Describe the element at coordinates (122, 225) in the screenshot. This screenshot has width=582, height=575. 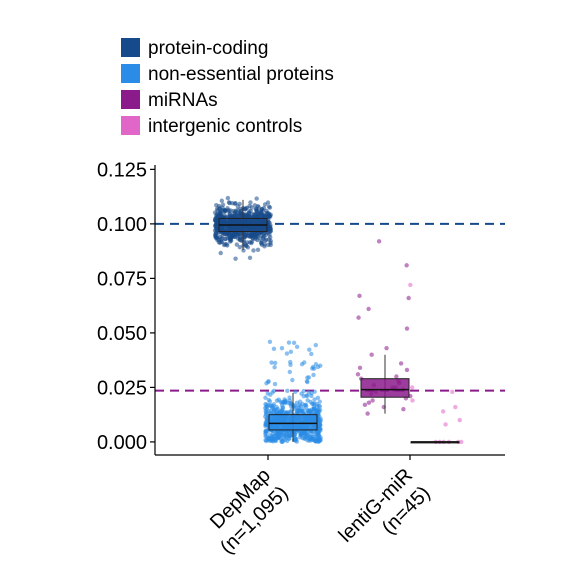
I see `y-tick-label: 0.100` at that location.